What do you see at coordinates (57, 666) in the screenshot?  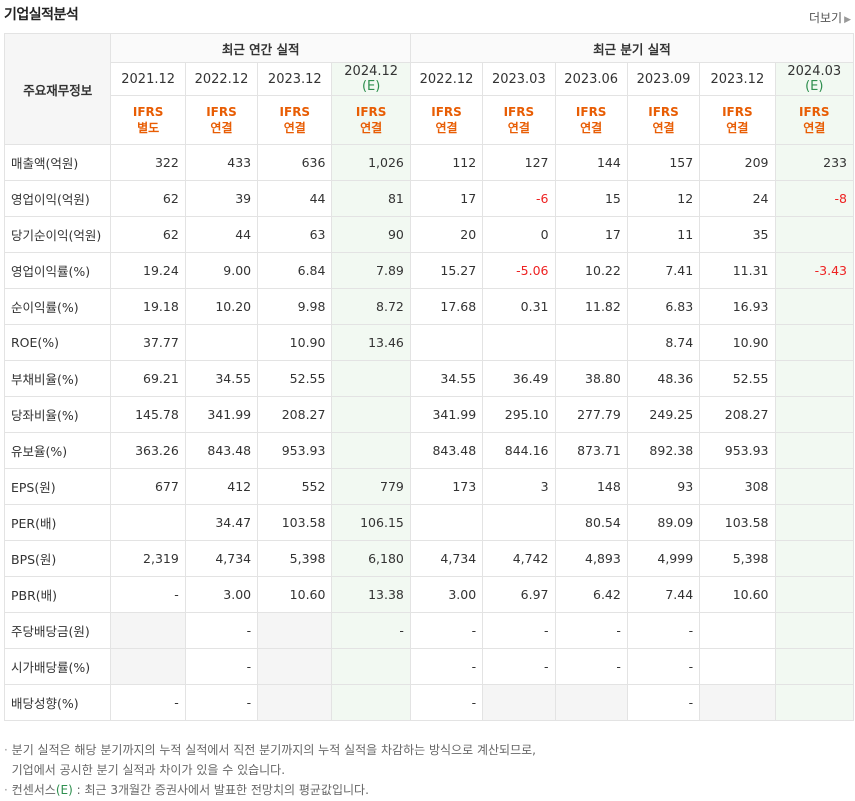 I see `row-label: 시가배당률(%)` at bounding box center [57, 666].